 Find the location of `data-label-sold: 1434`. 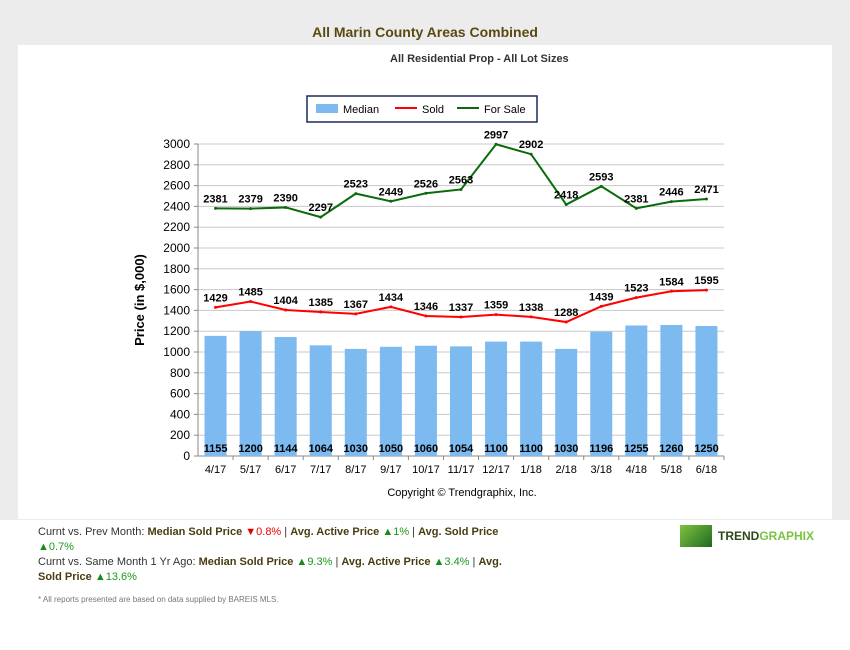

data-label-sold: 1434 is located at coordinates (391, 298).